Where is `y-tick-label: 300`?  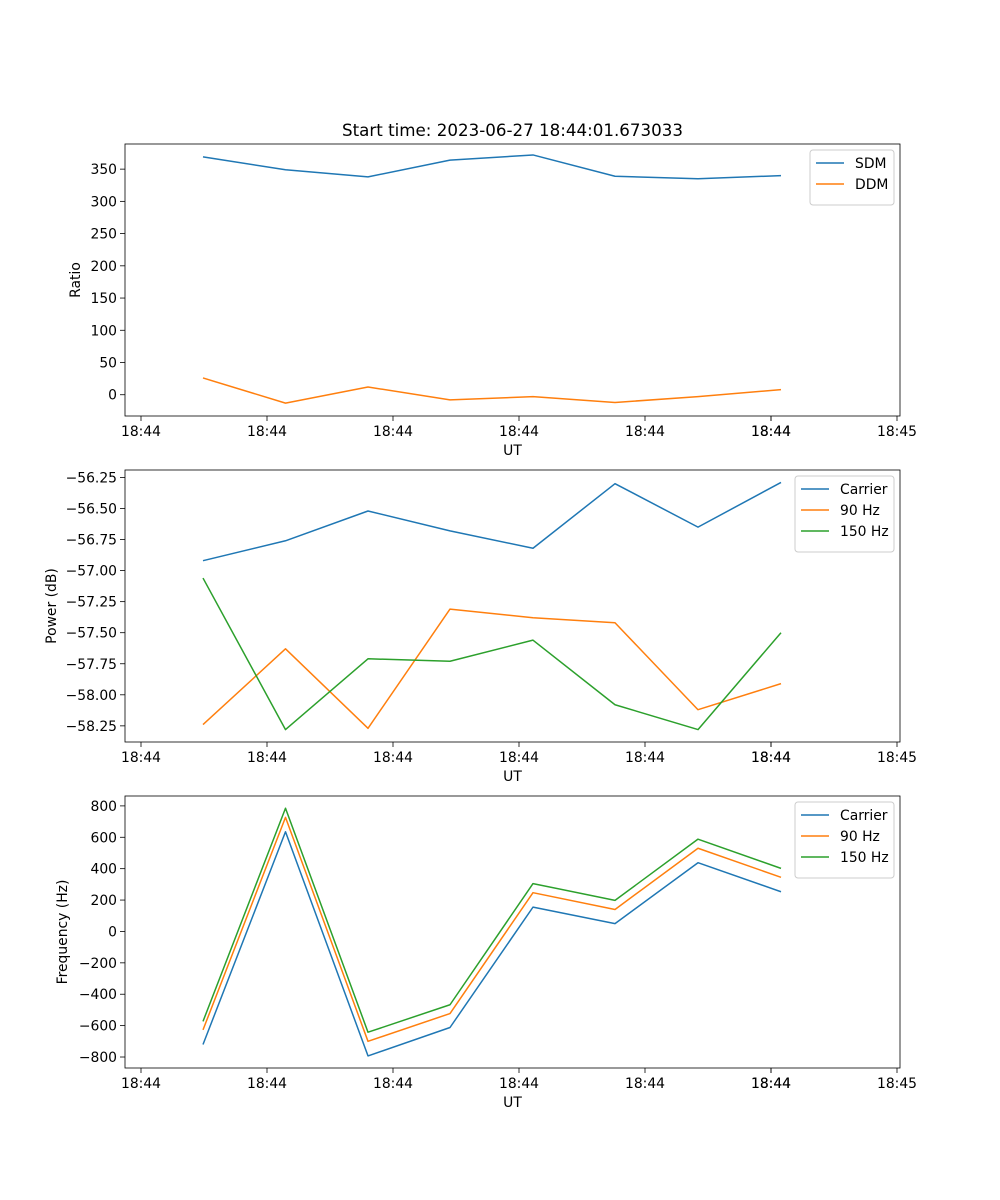
y-tick-label: 300 is located at coordinates (103, 202).